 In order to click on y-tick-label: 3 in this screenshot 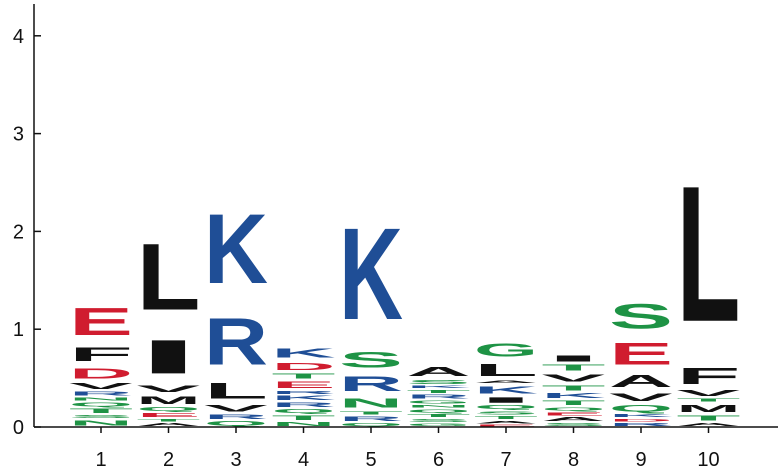, I will do `click(18, 135)`.